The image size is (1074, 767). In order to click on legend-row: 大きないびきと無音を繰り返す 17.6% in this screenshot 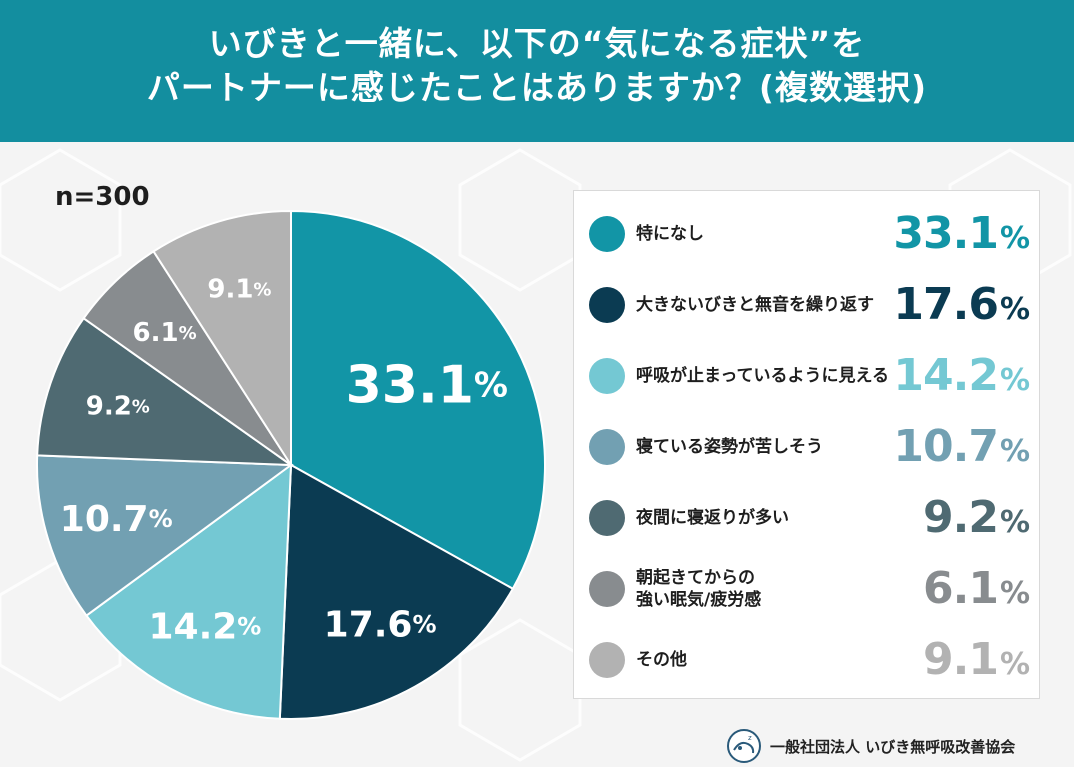, I will do `click(806, 305)`.